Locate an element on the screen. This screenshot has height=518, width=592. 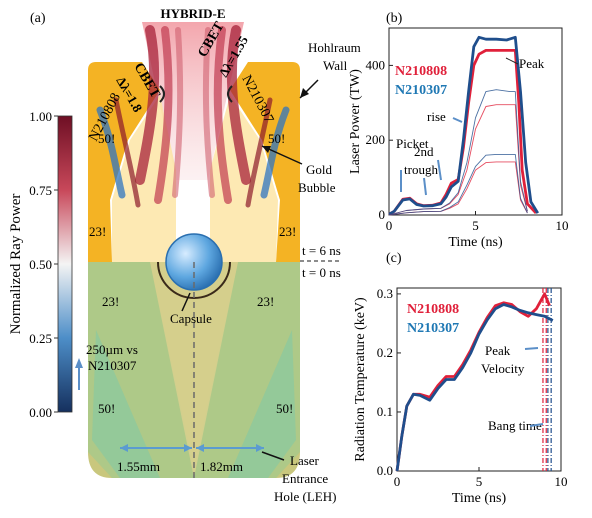
panel-b-label: (b) is located at coordinates (394, 18).